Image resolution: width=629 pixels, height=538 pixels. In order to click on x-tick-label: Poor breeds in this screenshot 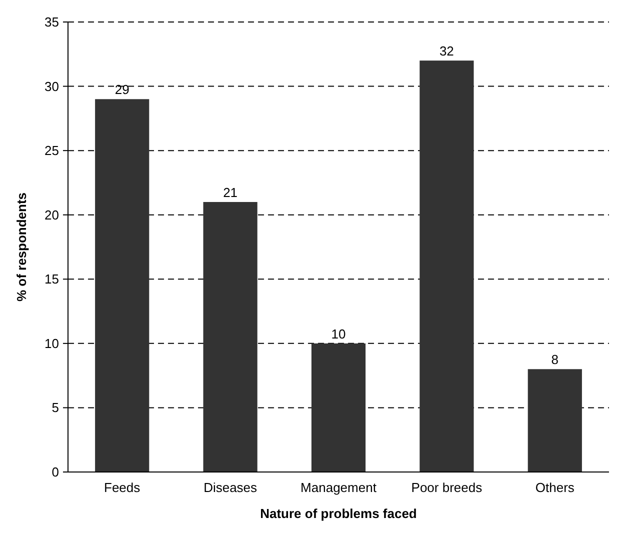, I will do `click(447, 487)`.